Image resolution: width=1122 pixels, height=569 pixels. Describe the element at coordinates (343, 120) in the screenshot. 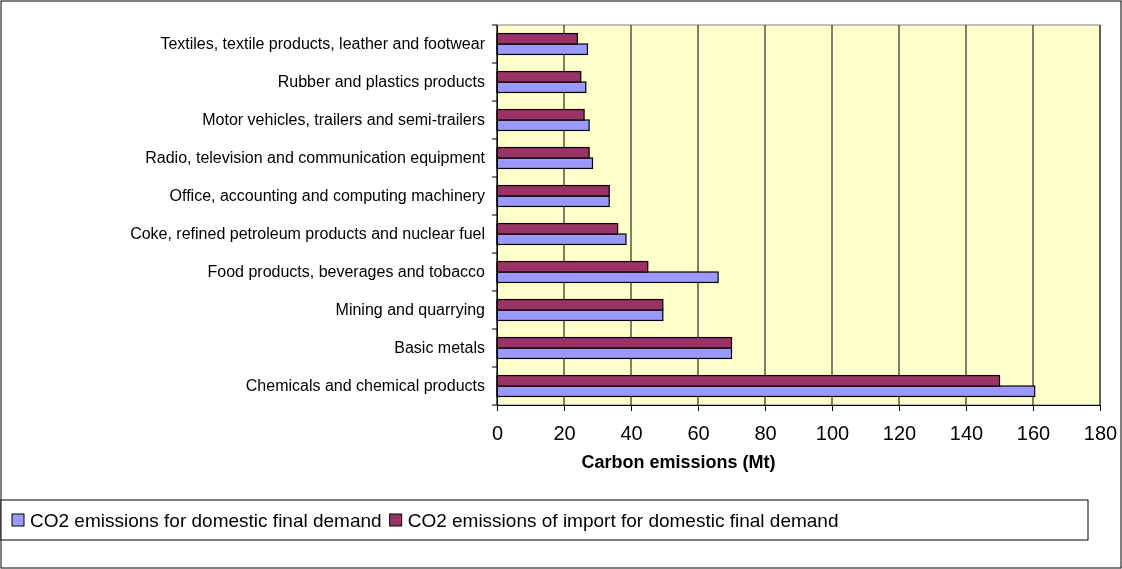

I see `y-tick-label: Motor vehicles, trailers and semi-trailers` at that location.